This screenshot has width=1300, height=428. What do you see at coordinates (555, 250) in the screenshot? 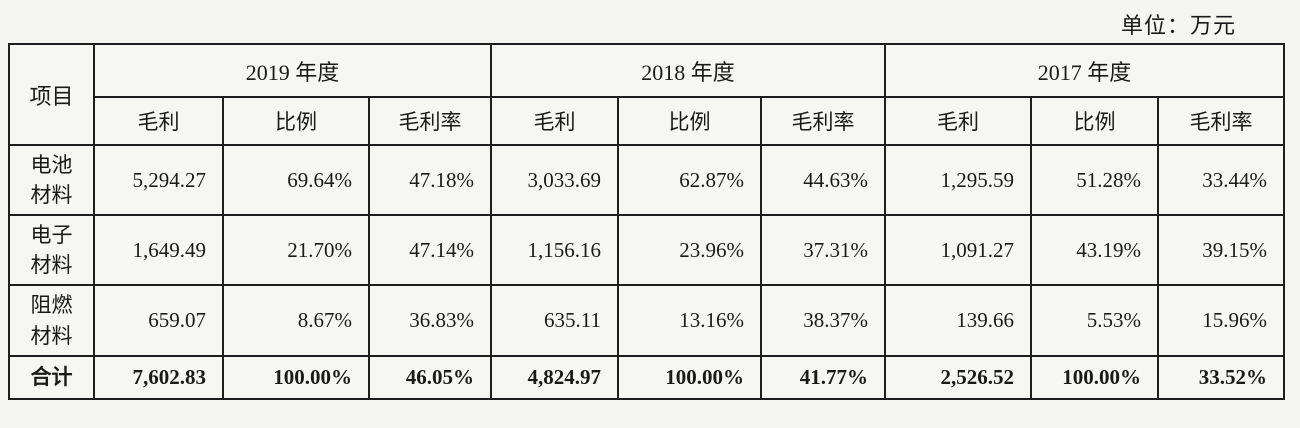
I see `table-cell: 1,156.16` at bounding box center [555, 250].